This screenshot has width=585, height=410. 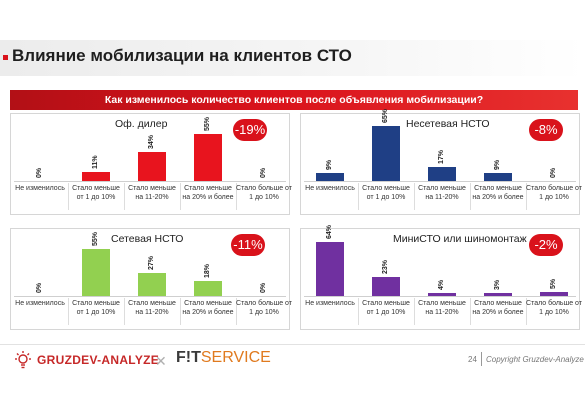 What do you see at coordinates (553, 283) in the screenshot?
I see `bar-value-text: 5%` at bounding box center [553, 283].